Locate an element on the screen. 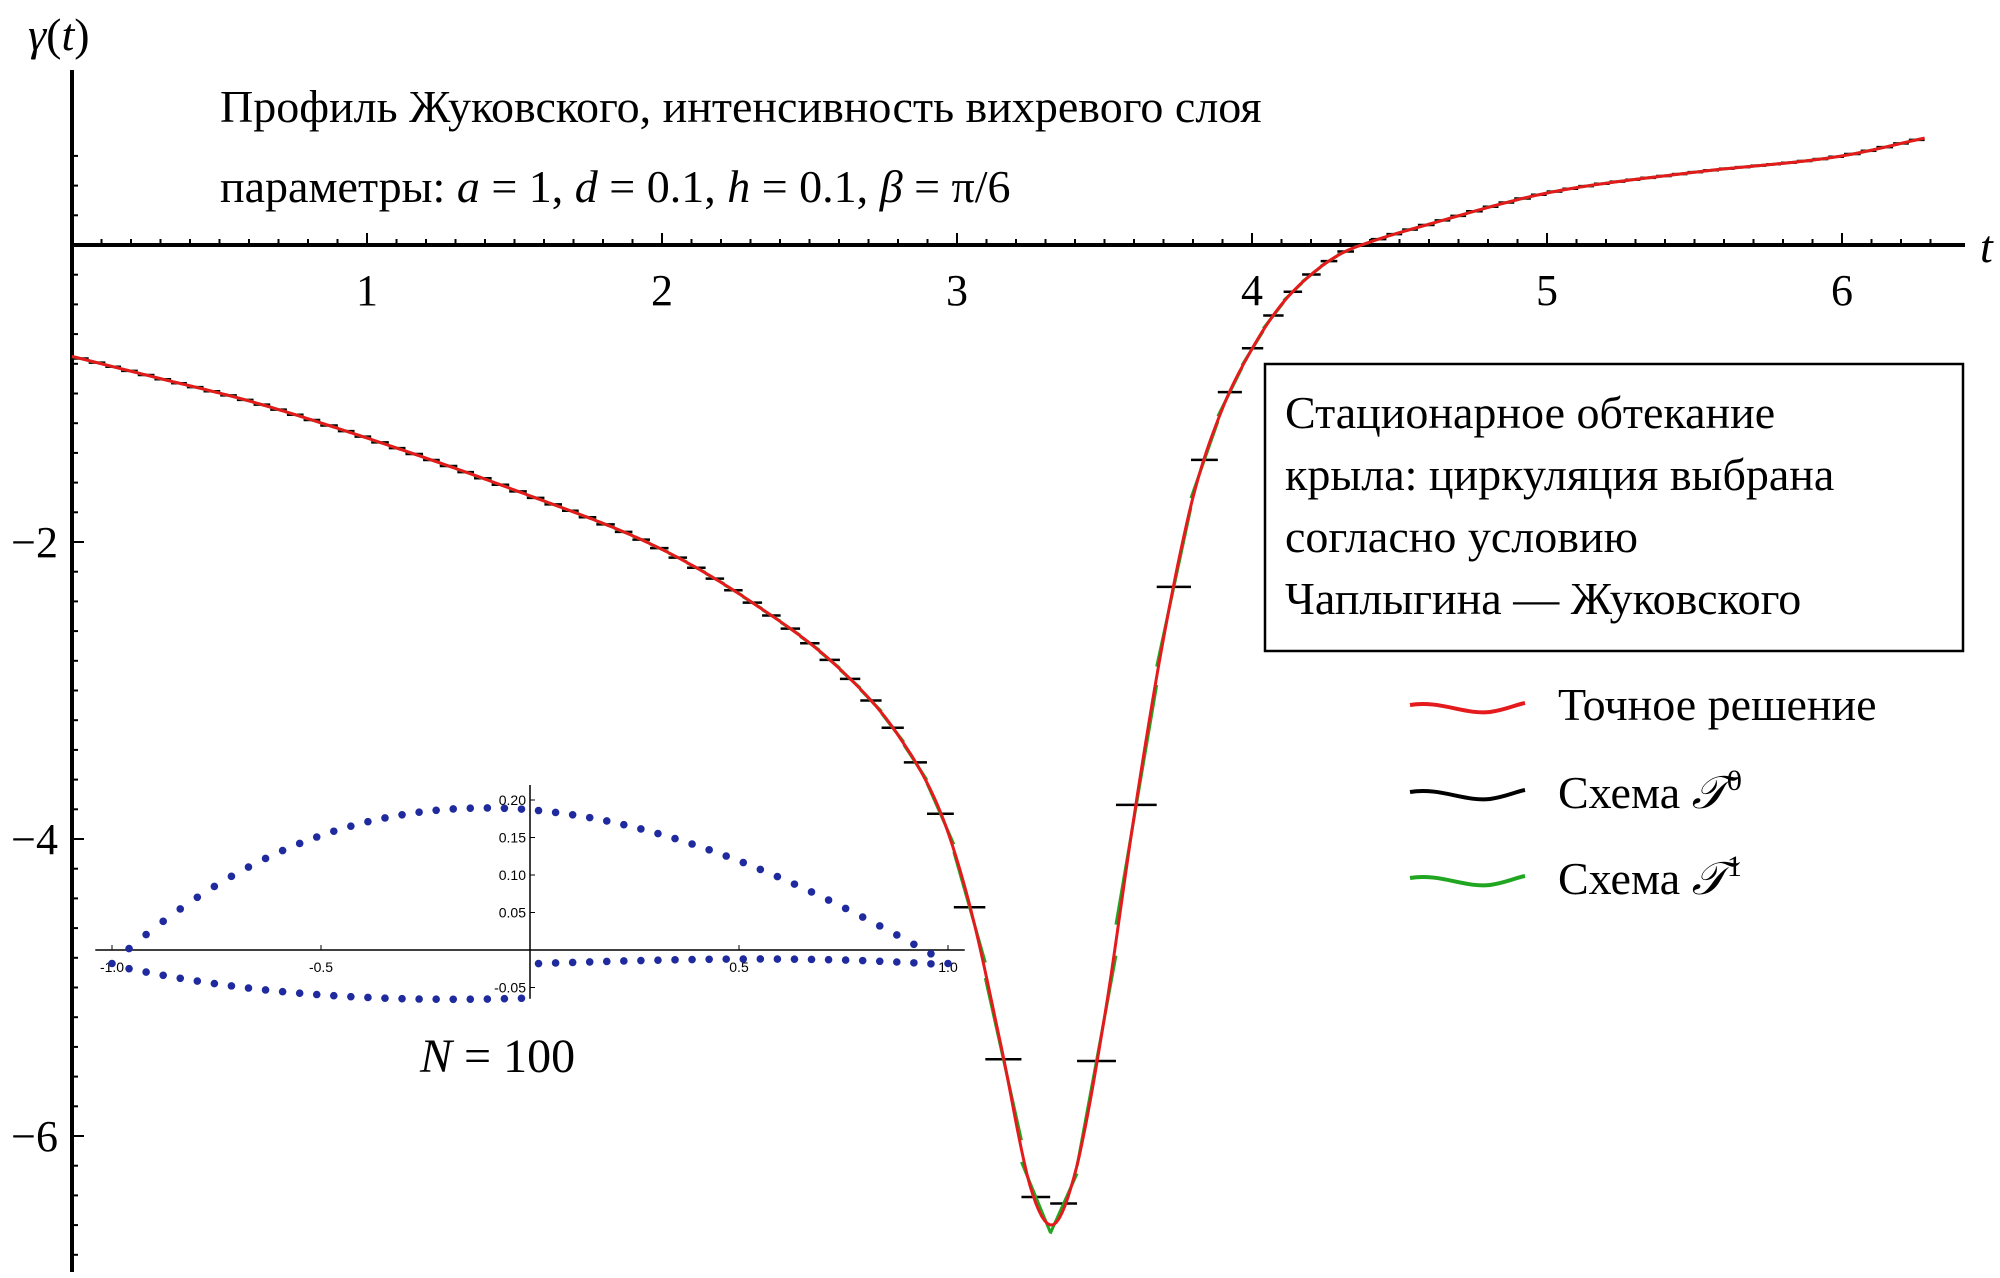 The image size is (2000, 1278). info-box-line-1: Стационарное обтекание is located at coordinates (1530, 412).